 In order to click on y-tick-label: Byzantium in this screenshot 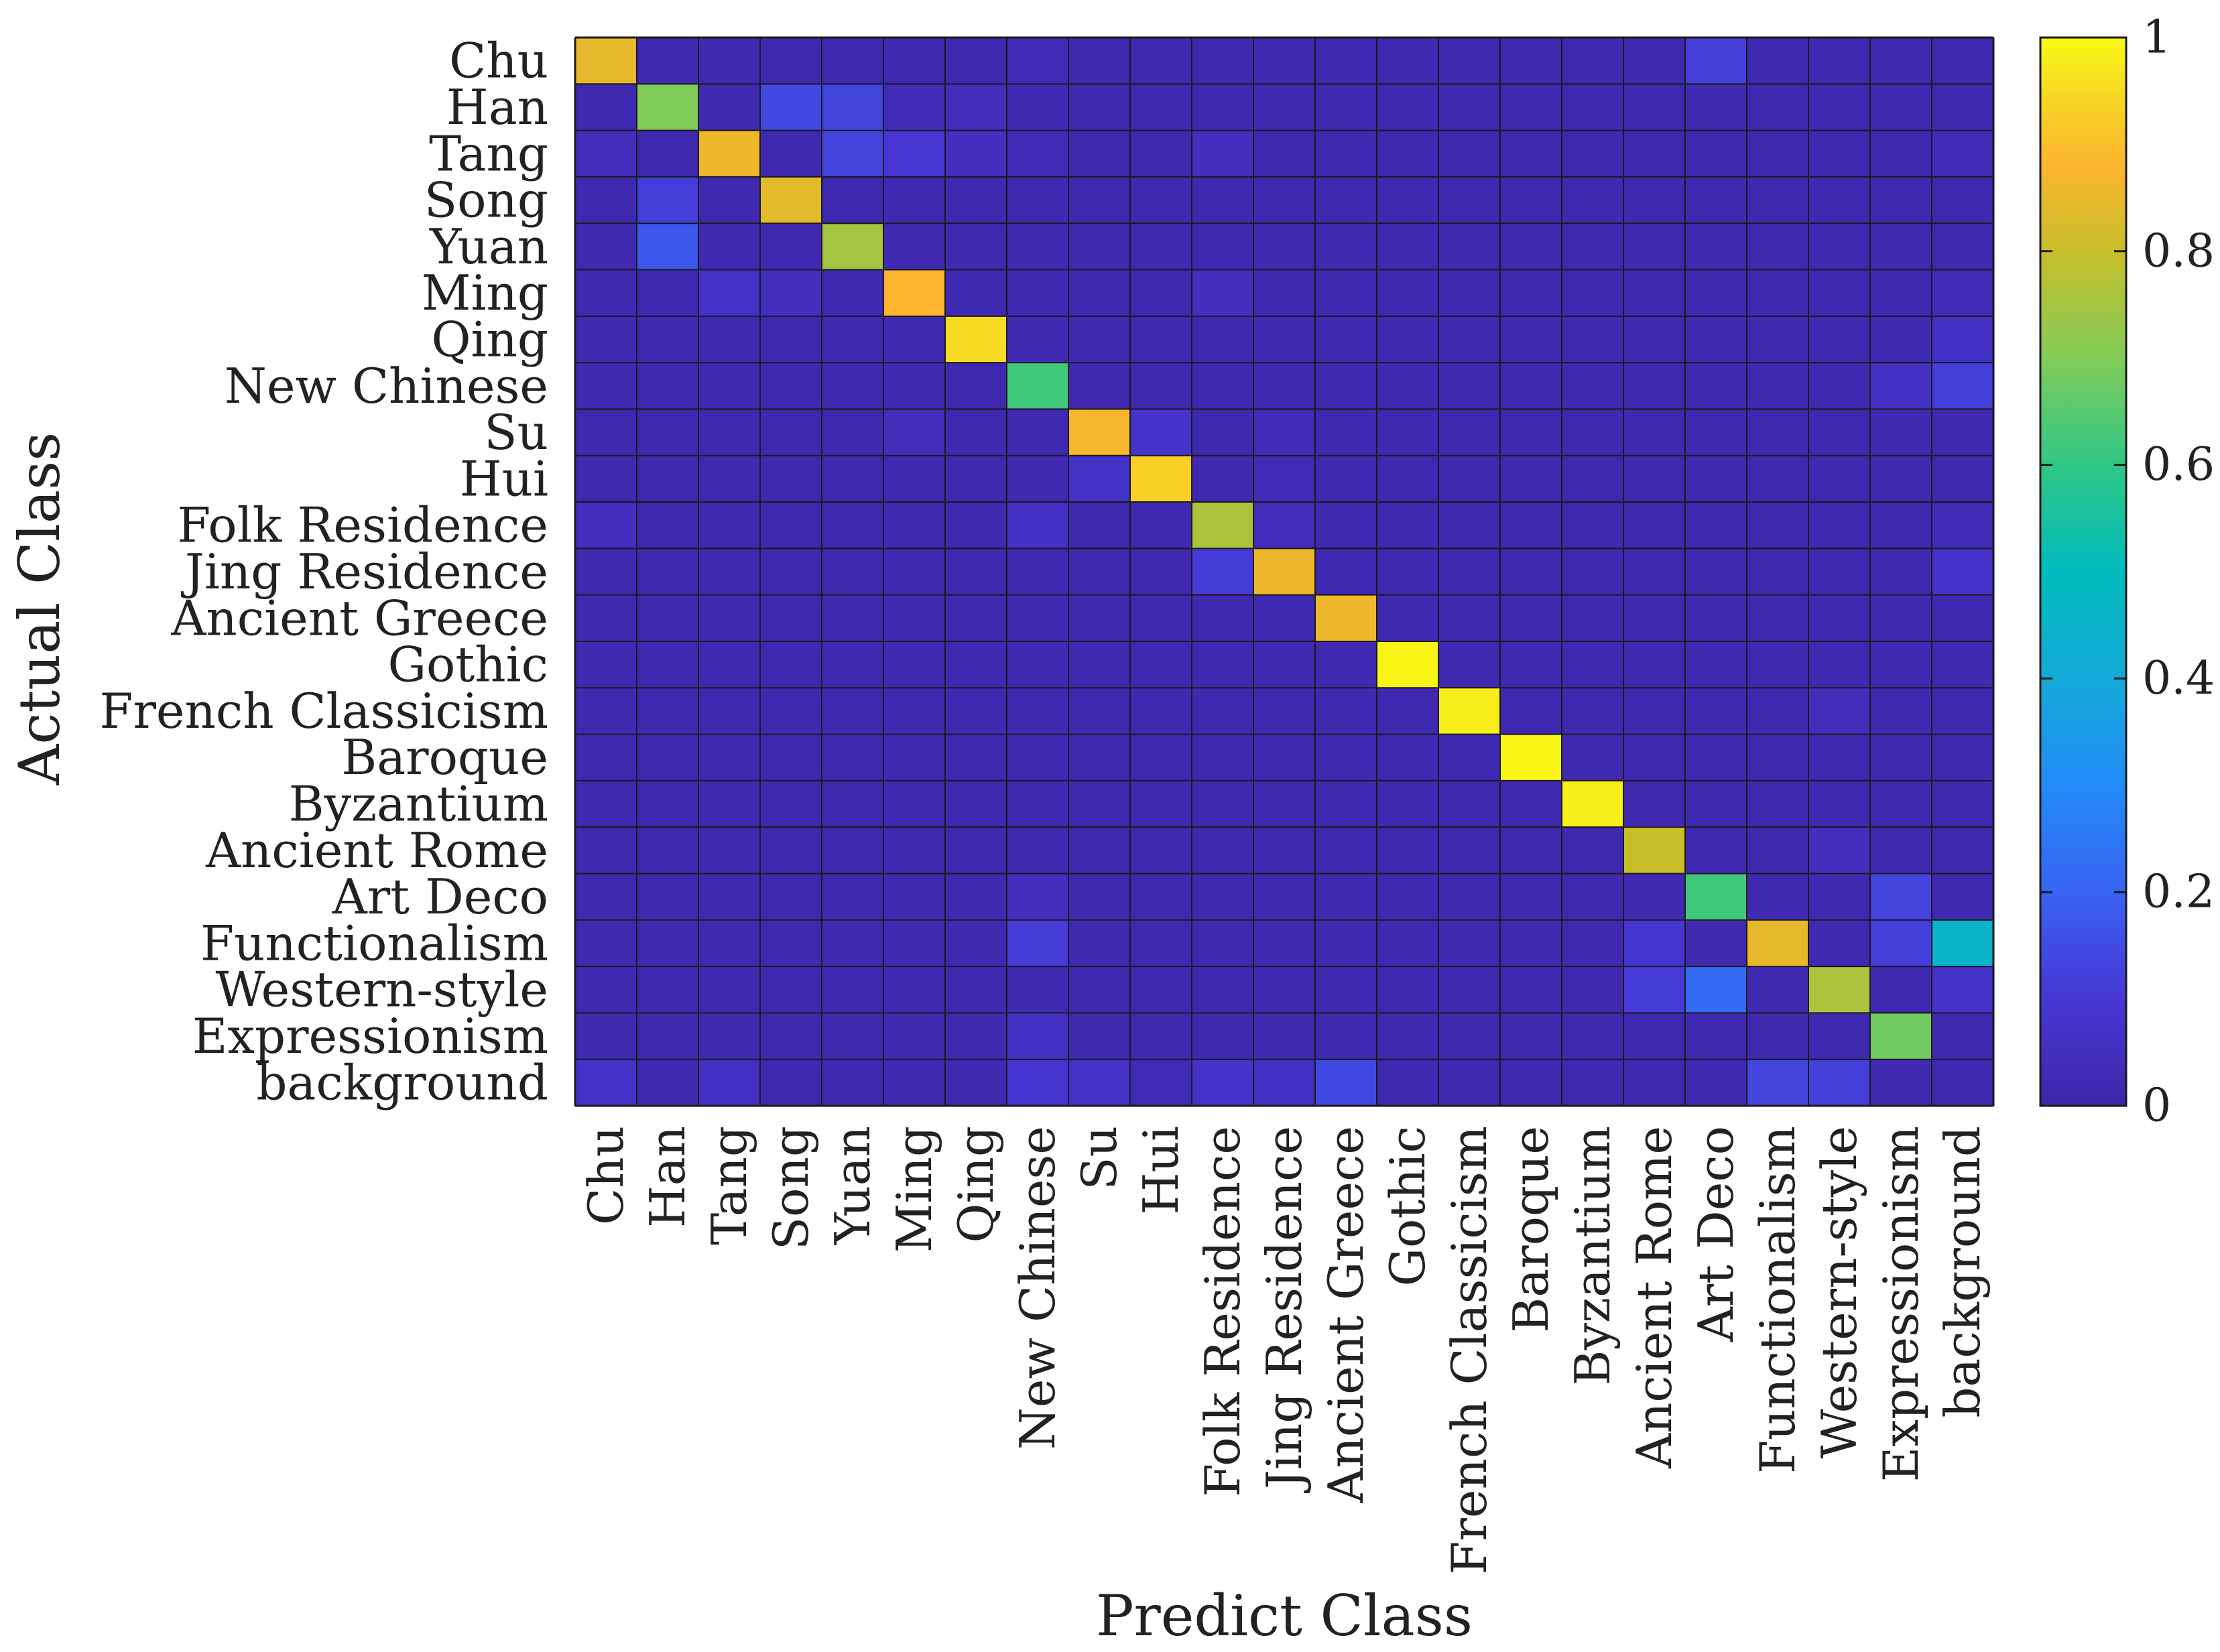, I will do `click(418, 804)`.